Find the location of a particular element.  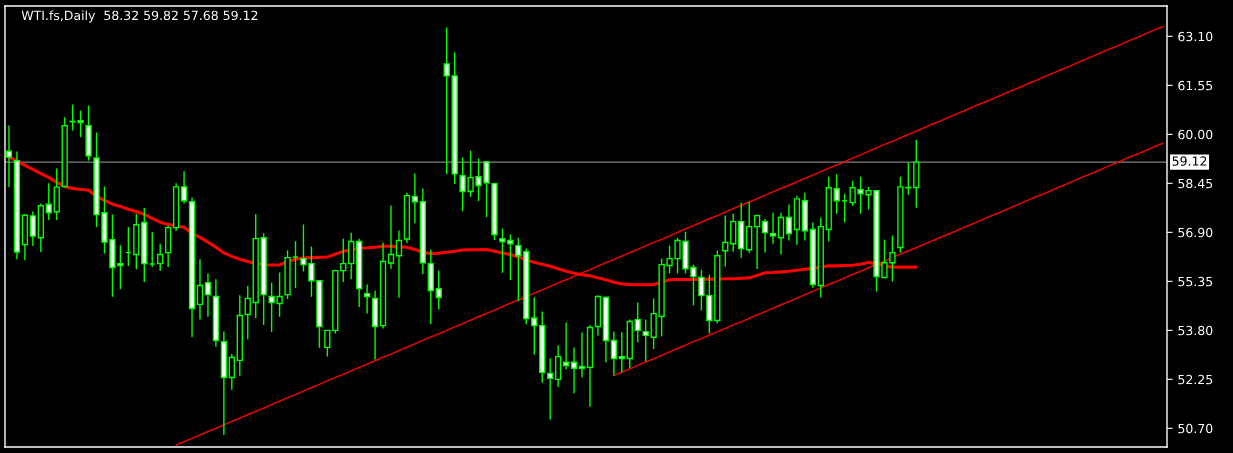

y-tick-label: 52.25 is located at coordinates (1195, 379).